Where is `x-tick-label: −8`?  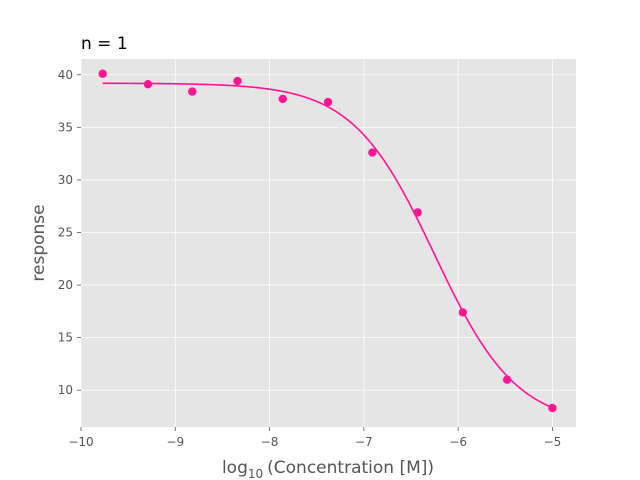 x-tick-label: −8 is located at coordinates (270, 442).